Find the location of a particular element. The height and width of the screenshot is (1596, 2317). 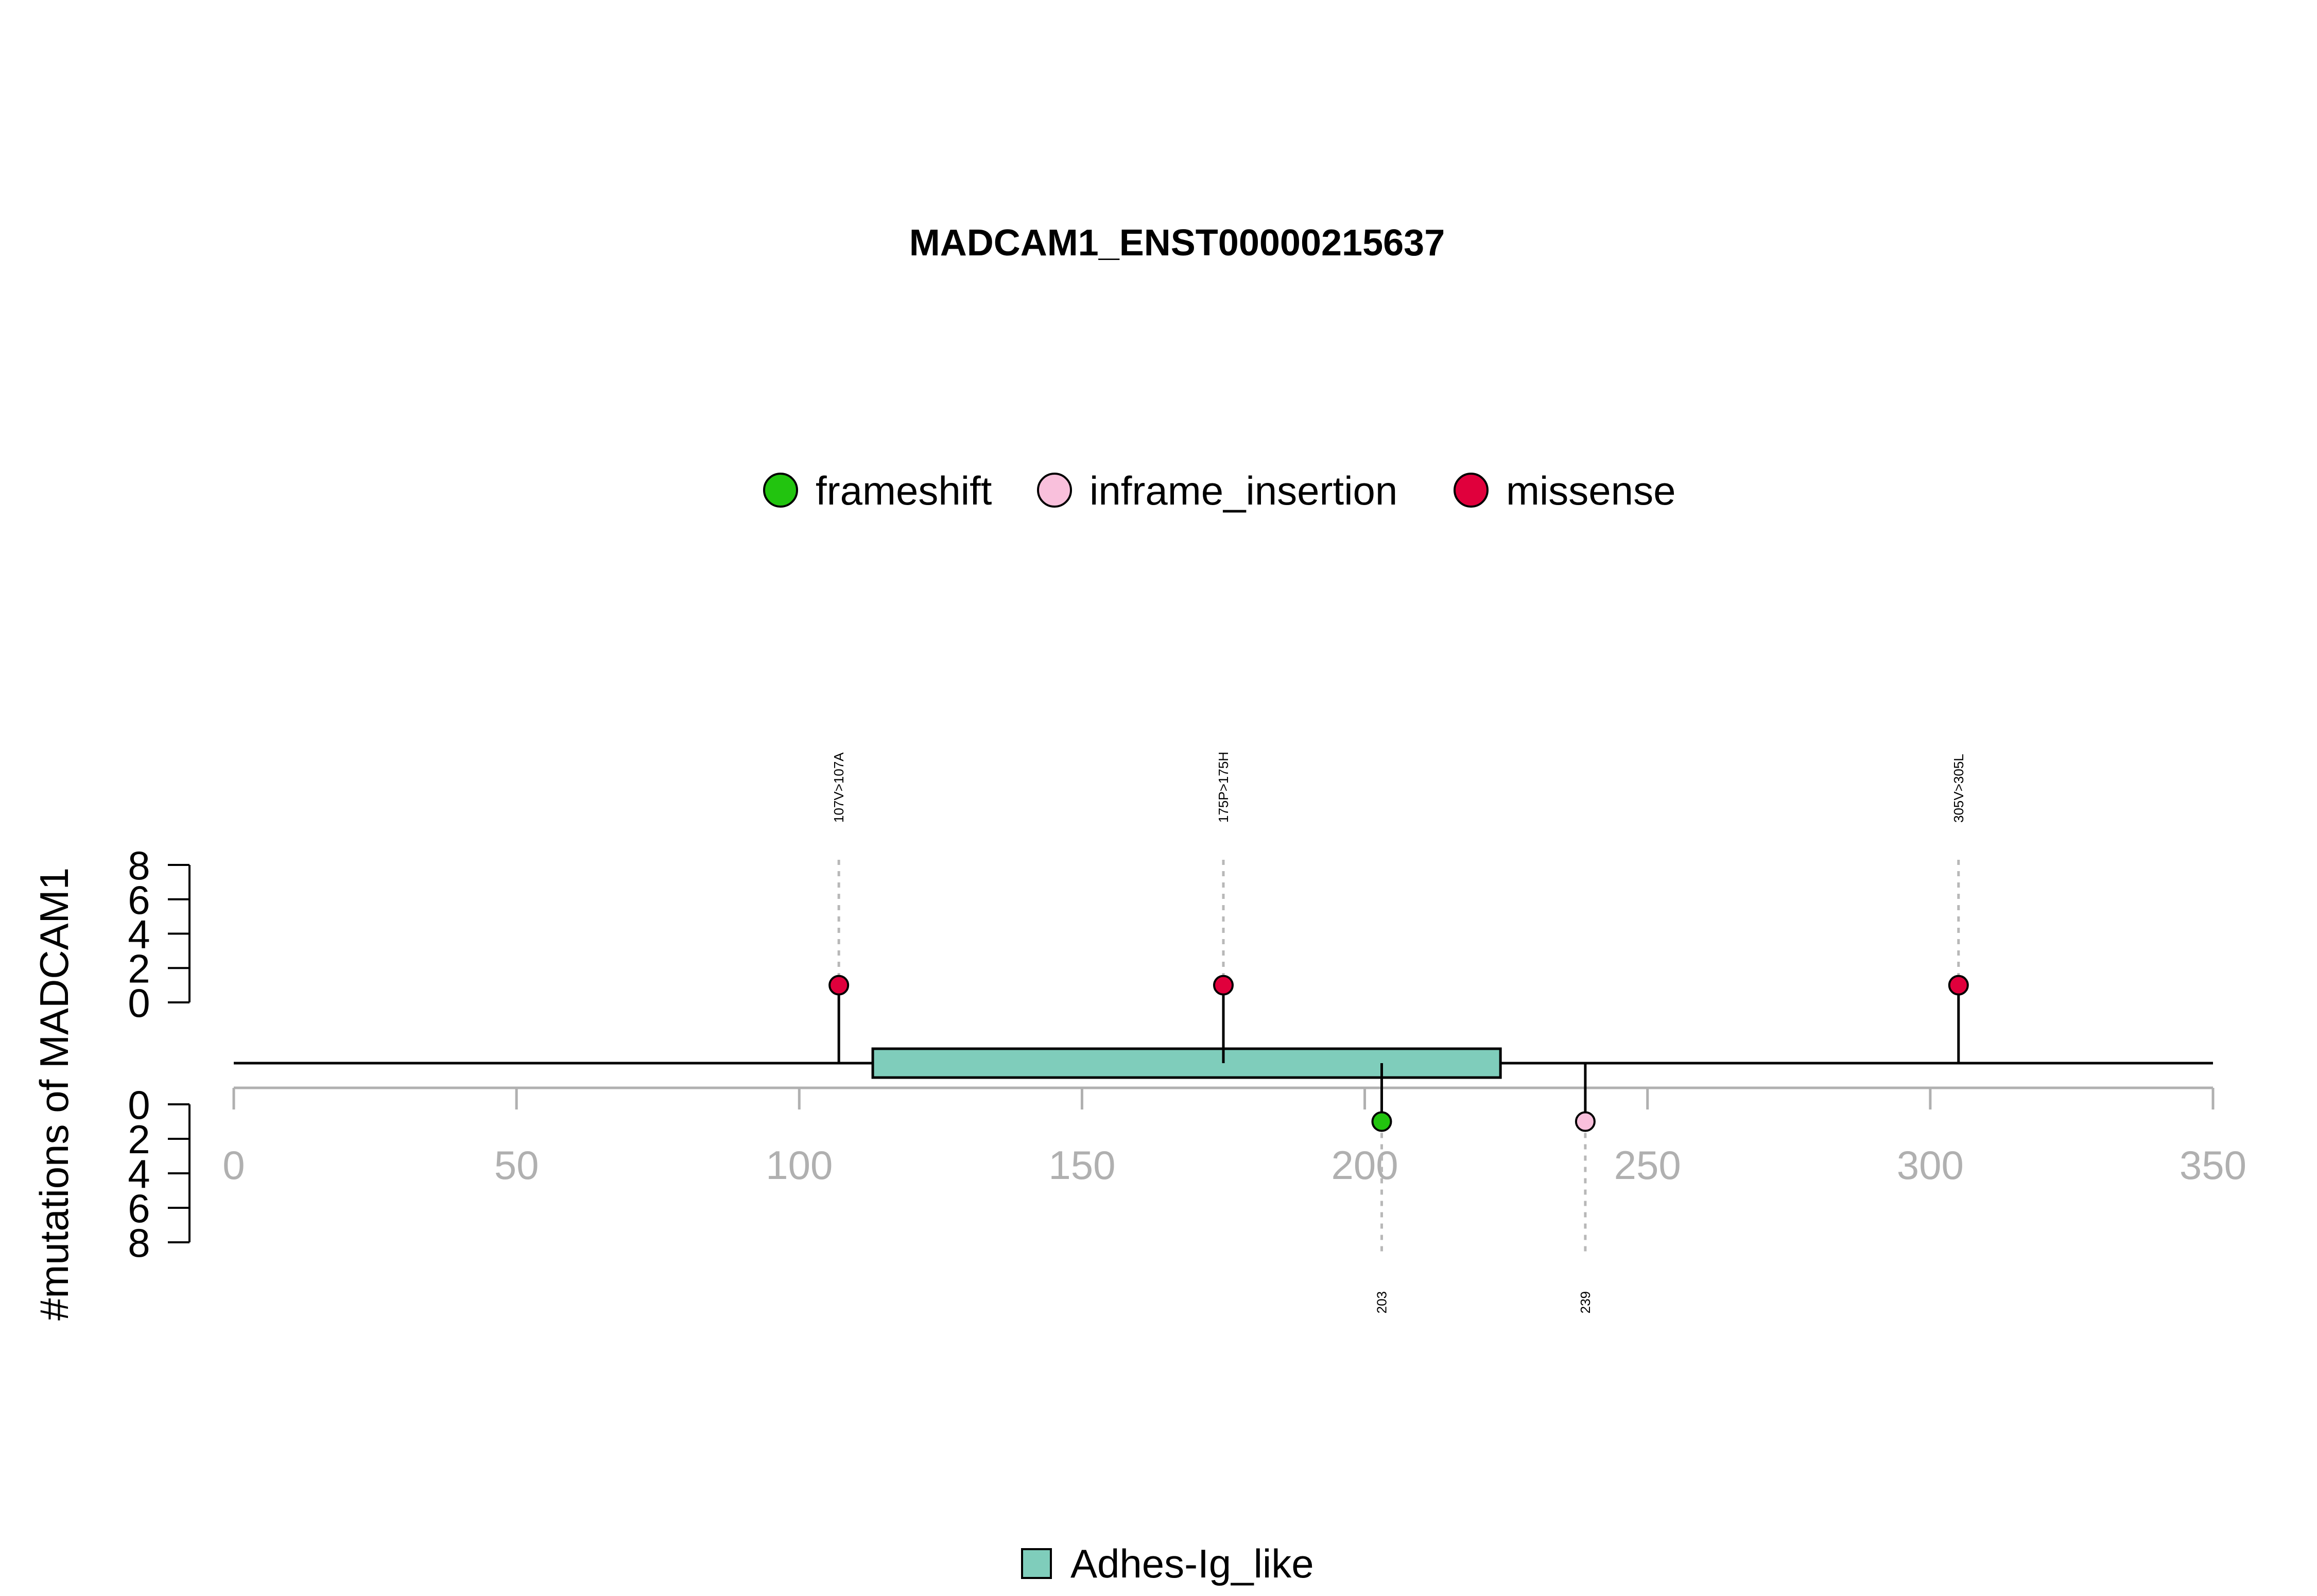

mutation-legend: frameshift inframe_insertion missense is located at coordinates (1219, 491).